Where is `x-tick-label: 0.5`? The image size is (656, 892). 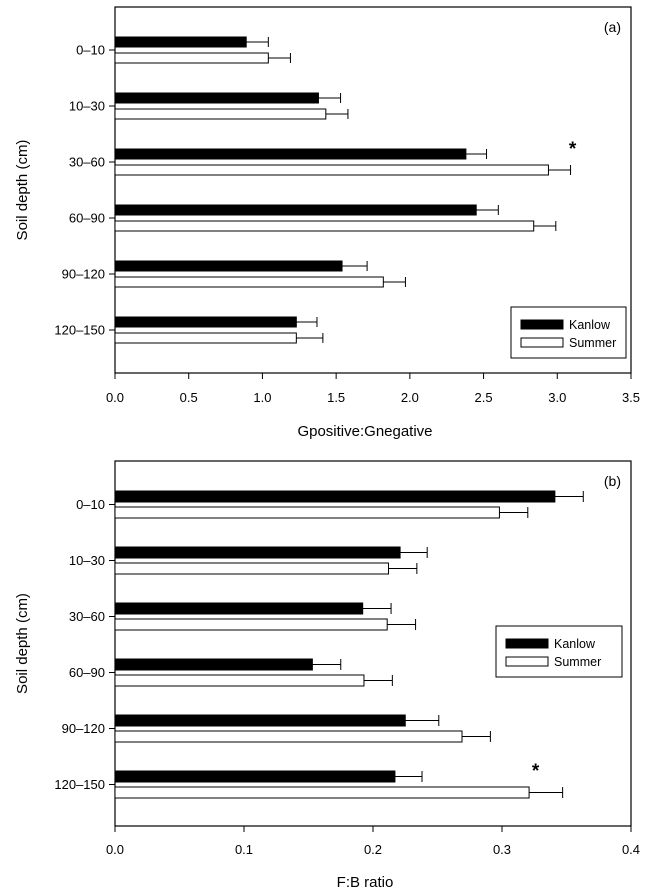 x-tick-label: 0.5 is located at coordinates (189, 397).